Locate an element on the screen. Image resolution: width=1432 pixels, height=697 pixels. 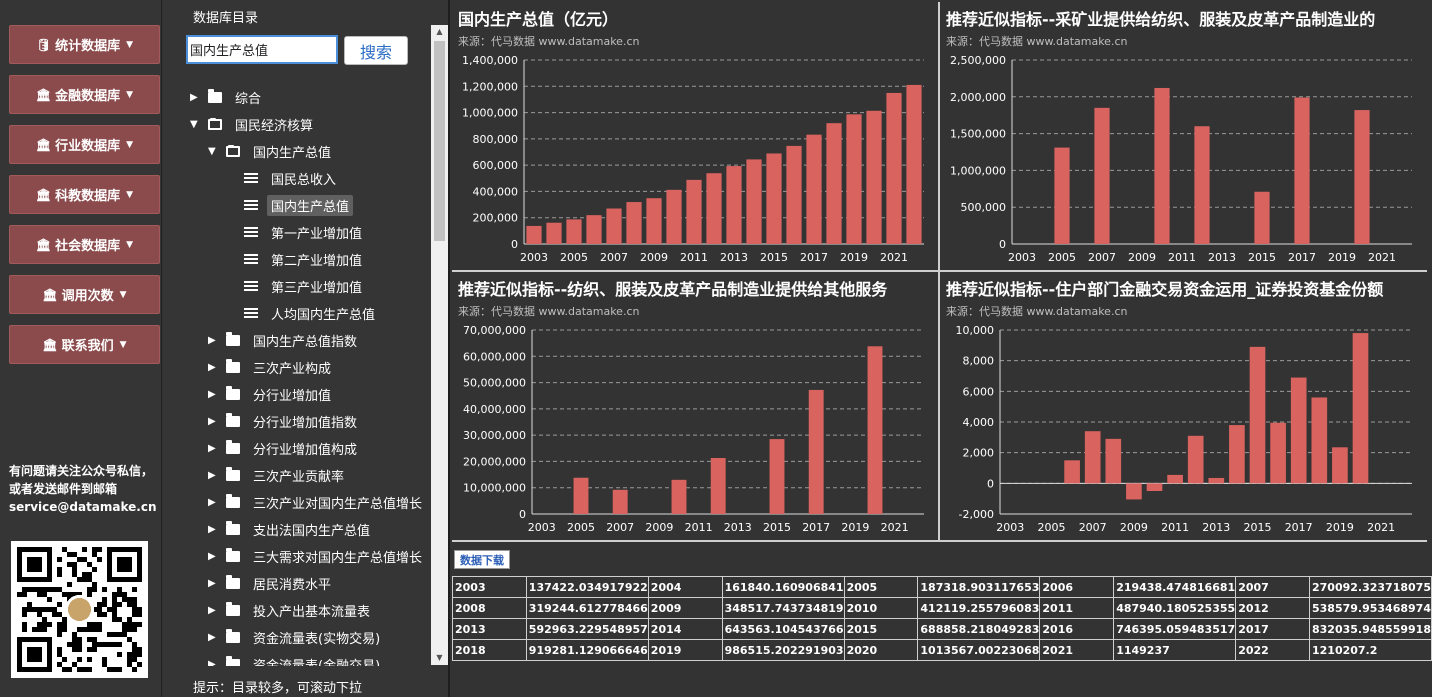
tree-node: ▶ 分行业增加值构成 is located at coordinates (282, 448).